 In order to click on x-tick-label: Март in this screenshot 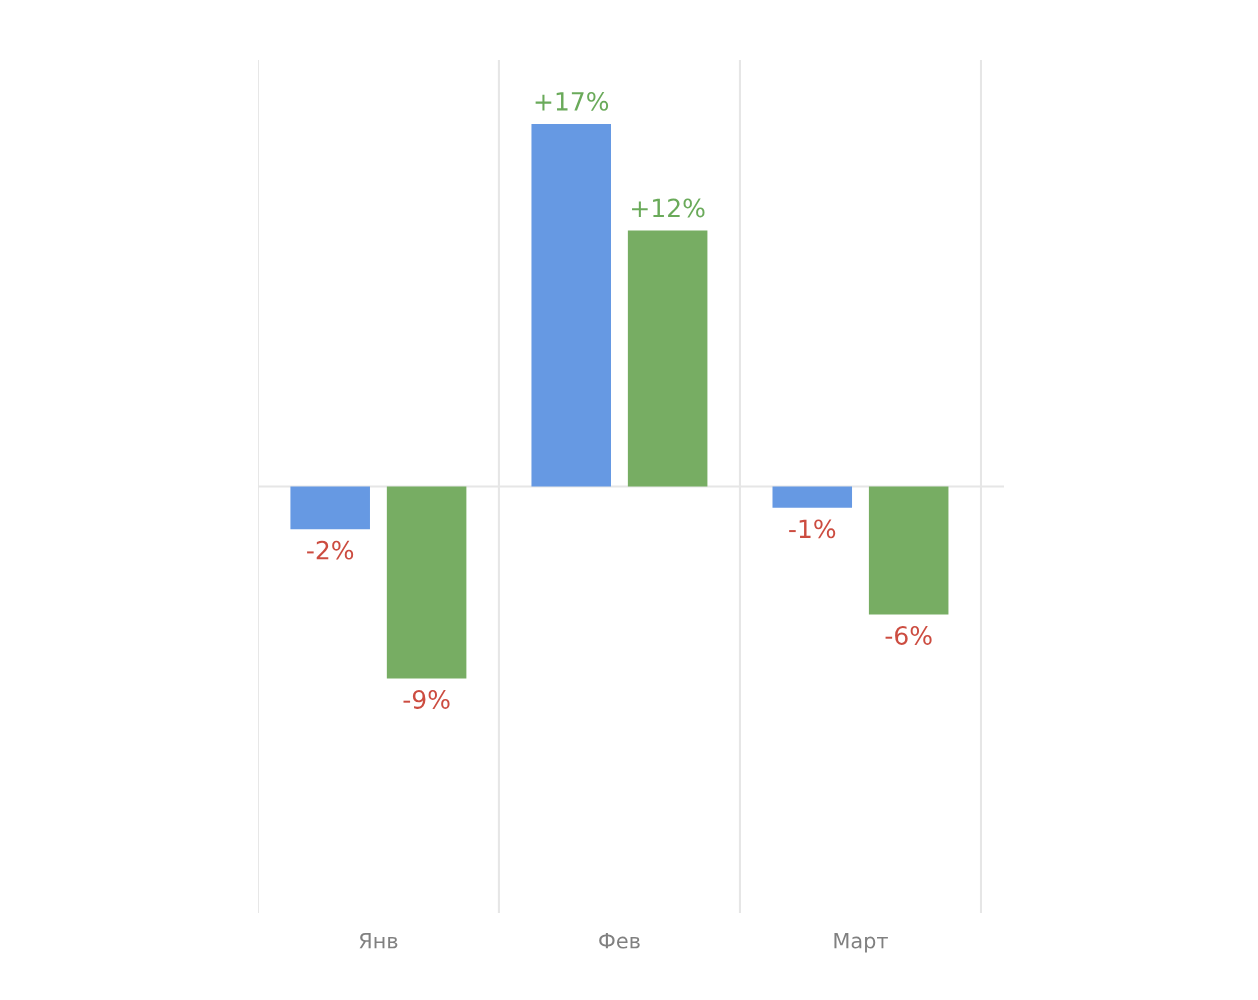, I will do `click(861, 943)`.